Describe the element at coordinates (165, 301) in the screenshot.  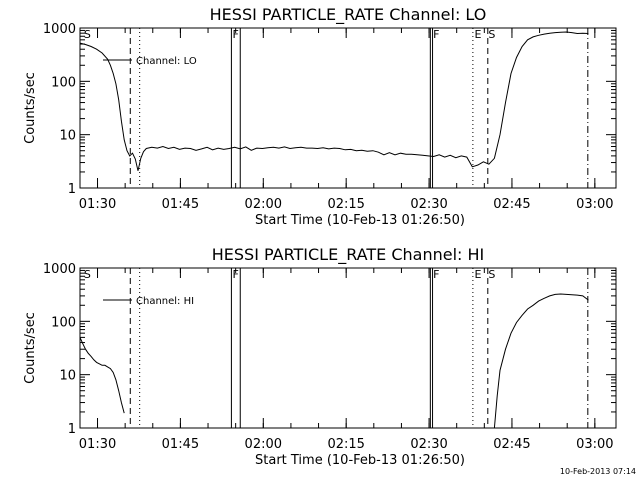
I see `legend-label: Channel: HI` at that location.